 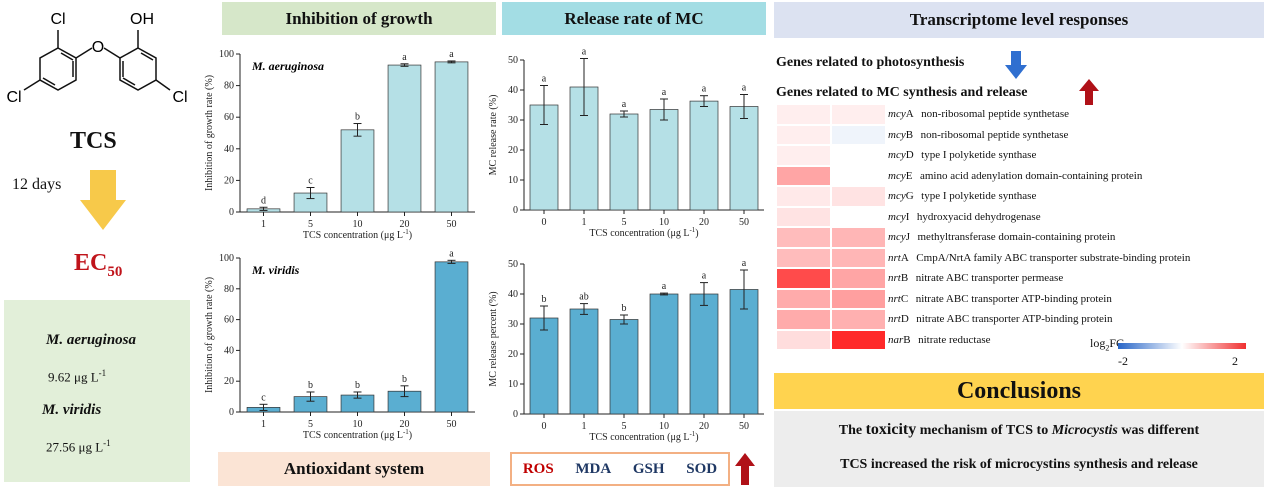 What do you see at coordinates (583, 297) in the screenshot?
I see `significance-letter: ab` at bounding box center [583, 297].